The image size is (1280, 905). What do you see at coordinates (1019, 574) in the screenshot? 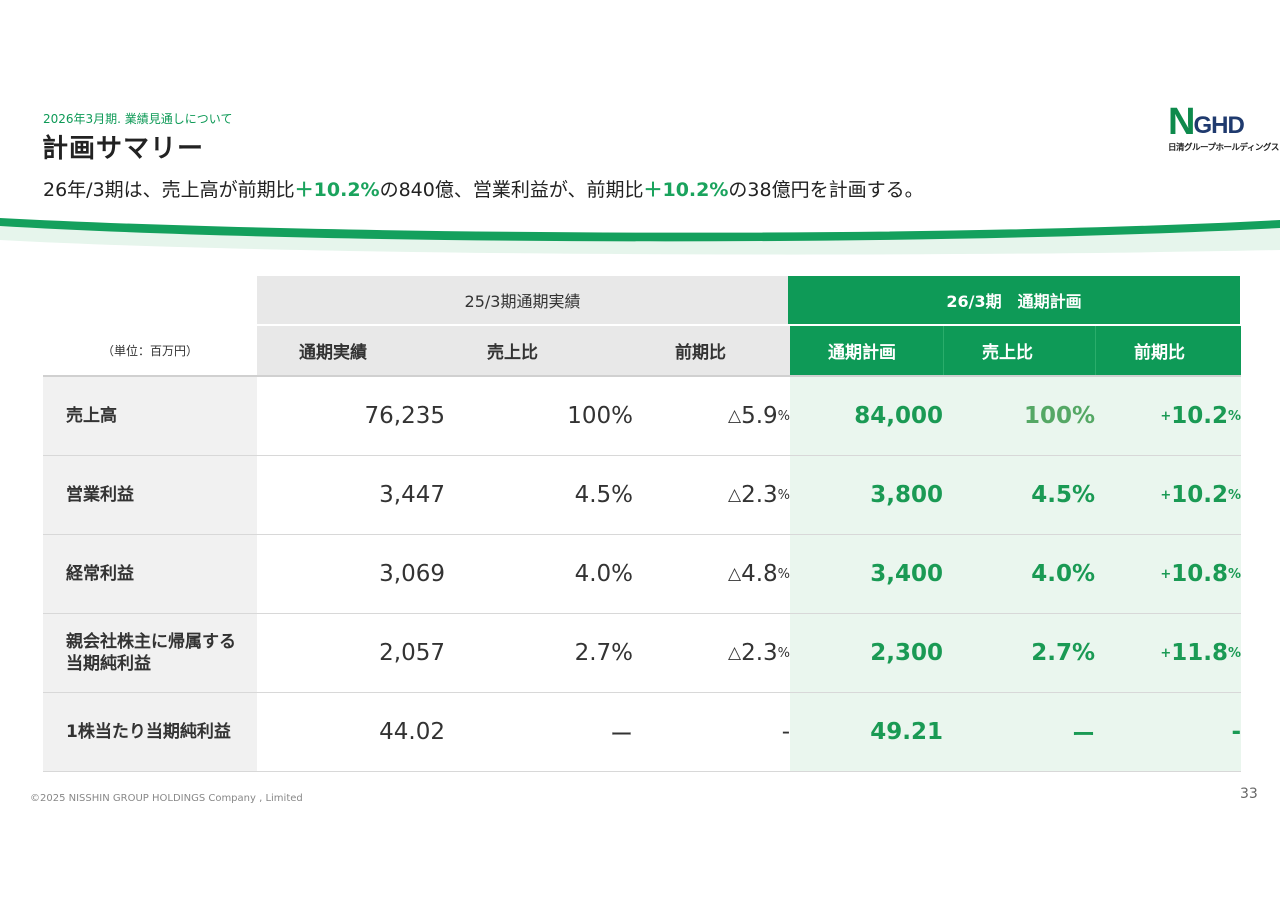
I see `plan-ratio-value: 4.0%` at bounding box center [1019, 574].